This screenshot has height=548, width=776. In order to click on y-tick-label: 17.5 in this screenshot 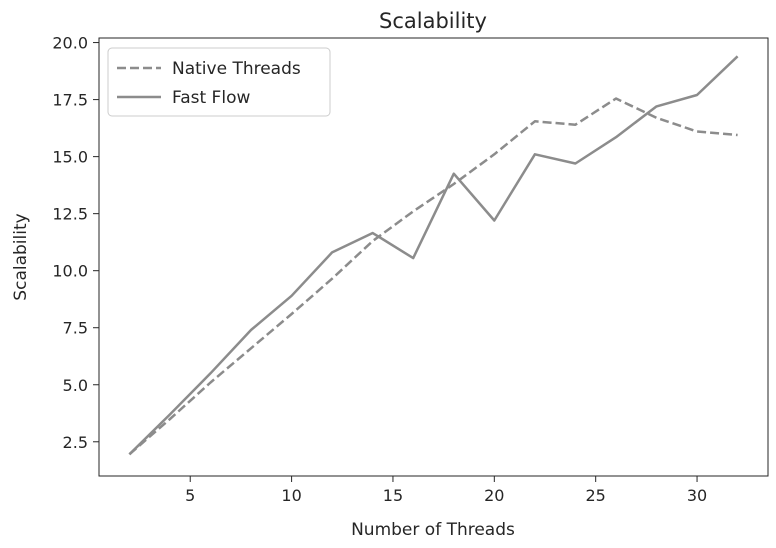, I will do `click(70, 100)`.